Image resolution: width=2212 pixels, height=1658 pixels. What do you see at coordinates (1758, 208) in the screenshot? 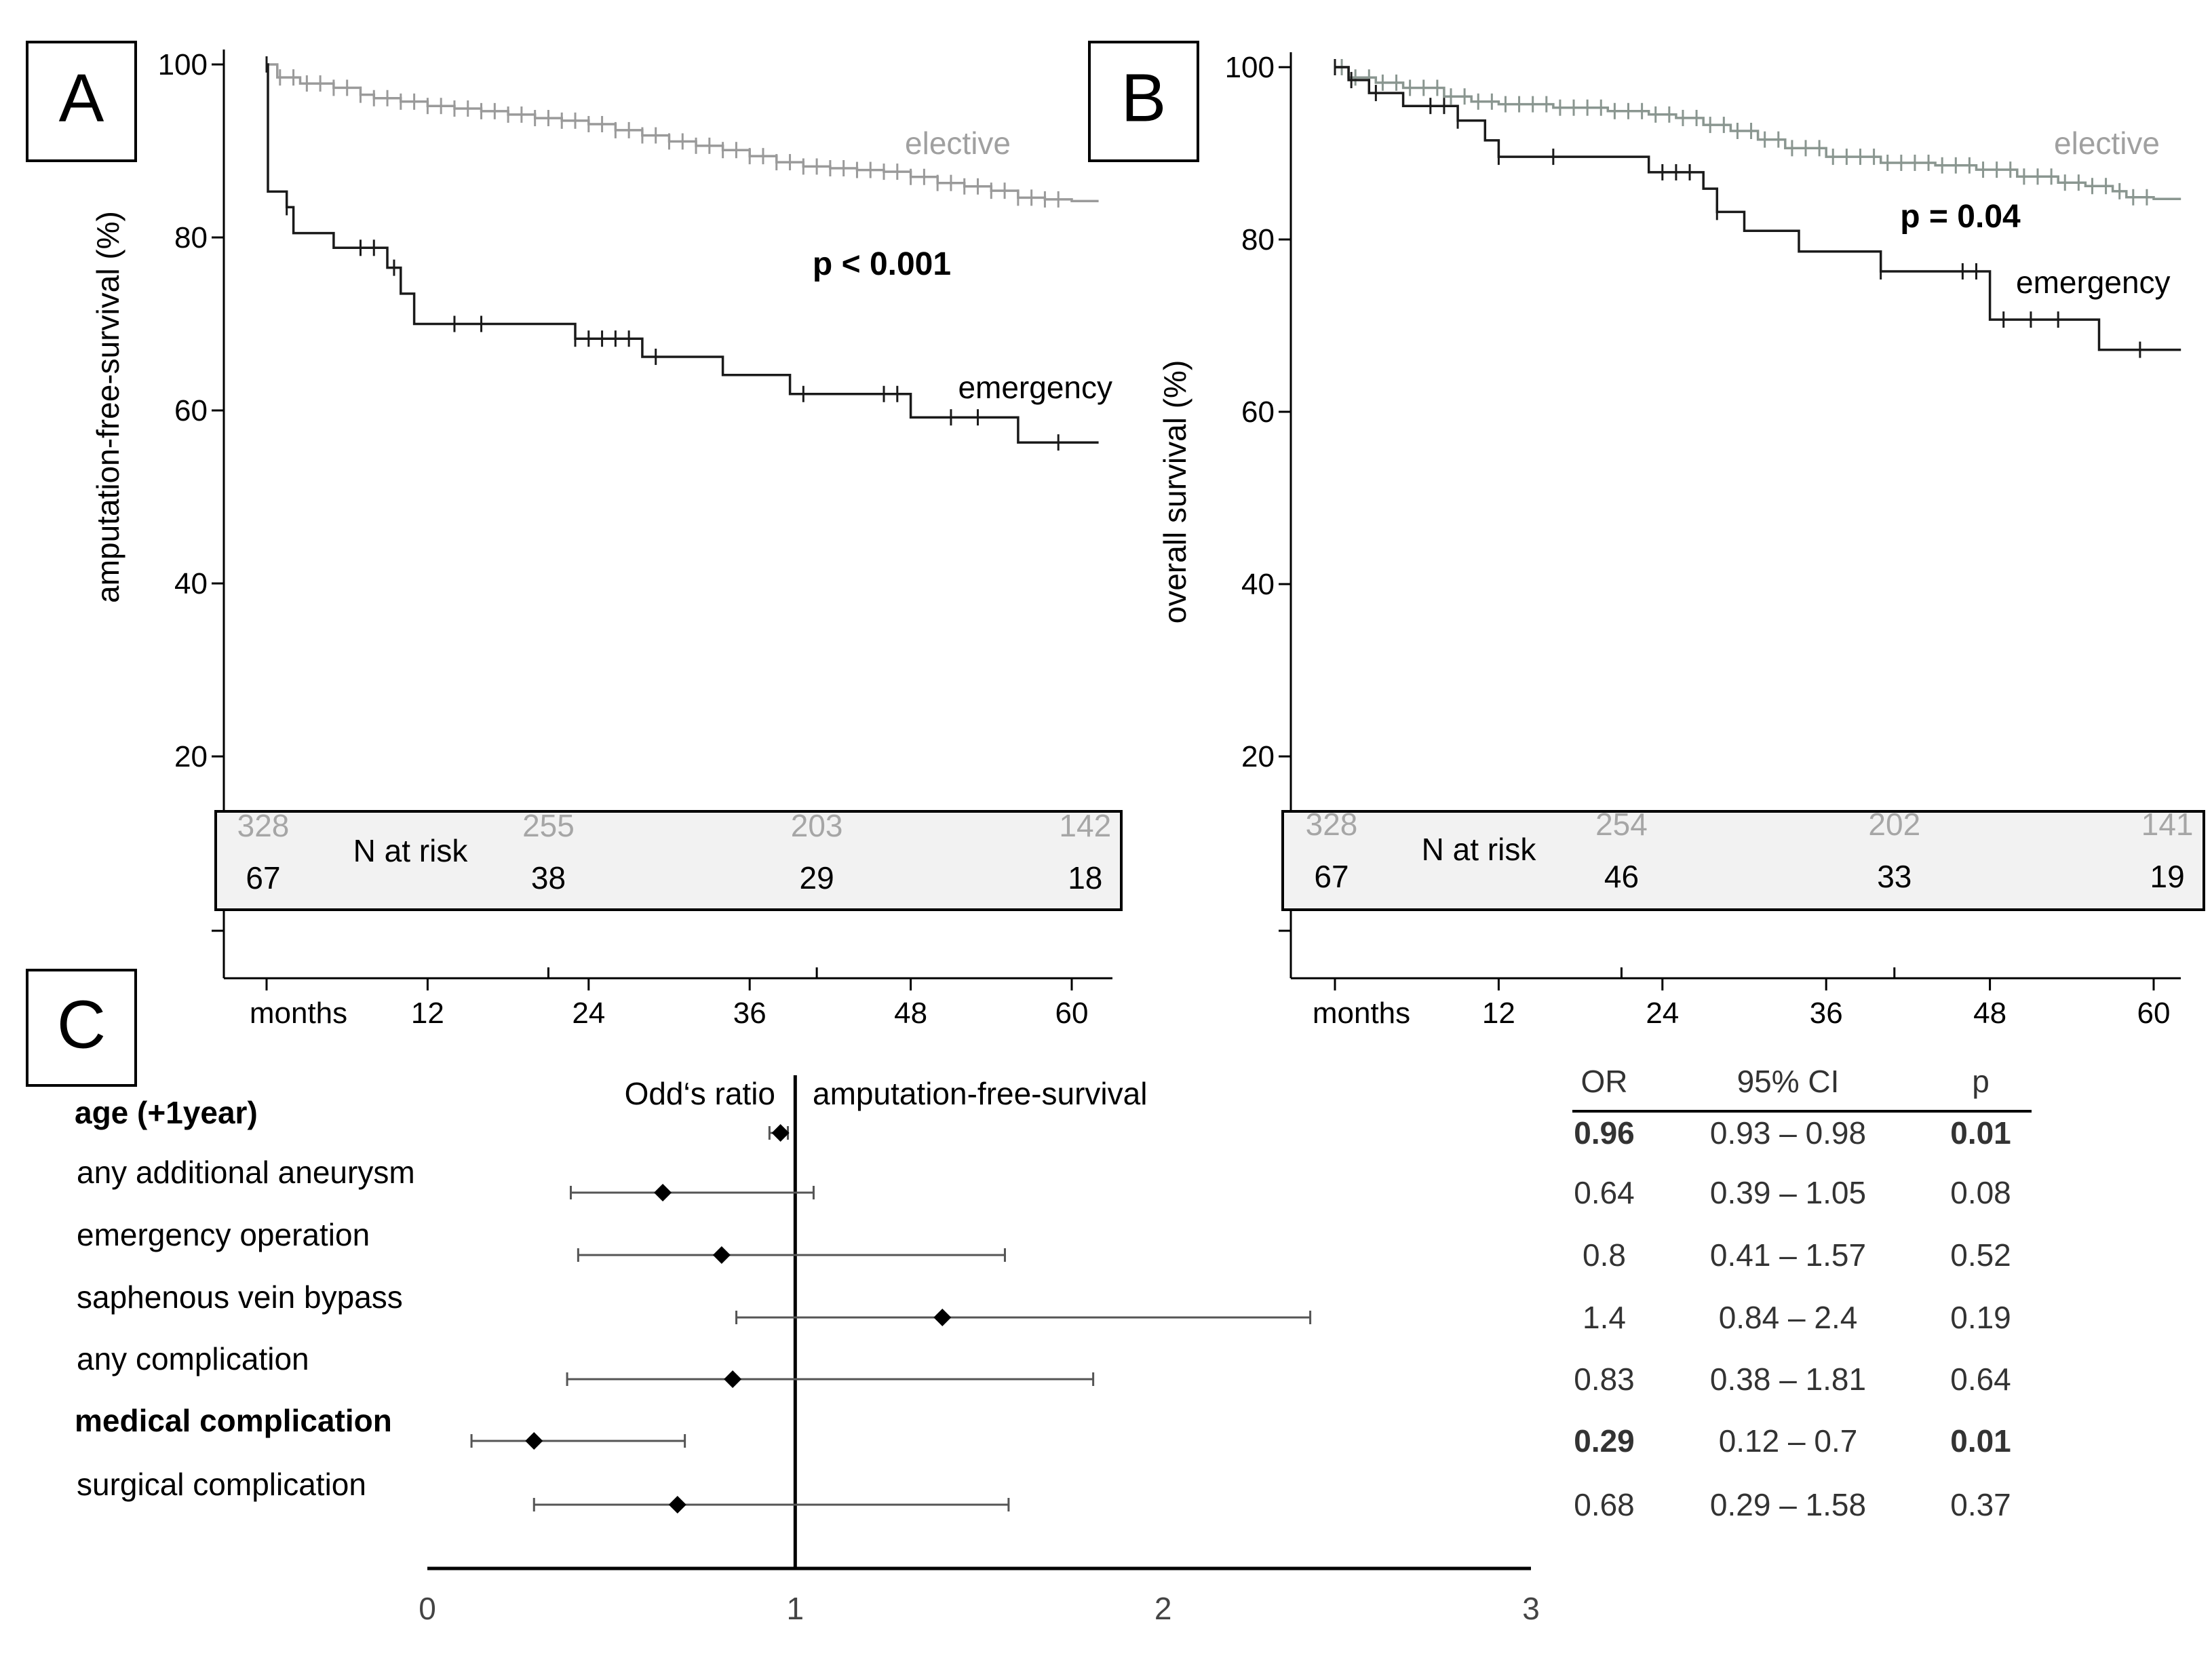
I see `curve-emergency` at bounding box center [1758, 208].